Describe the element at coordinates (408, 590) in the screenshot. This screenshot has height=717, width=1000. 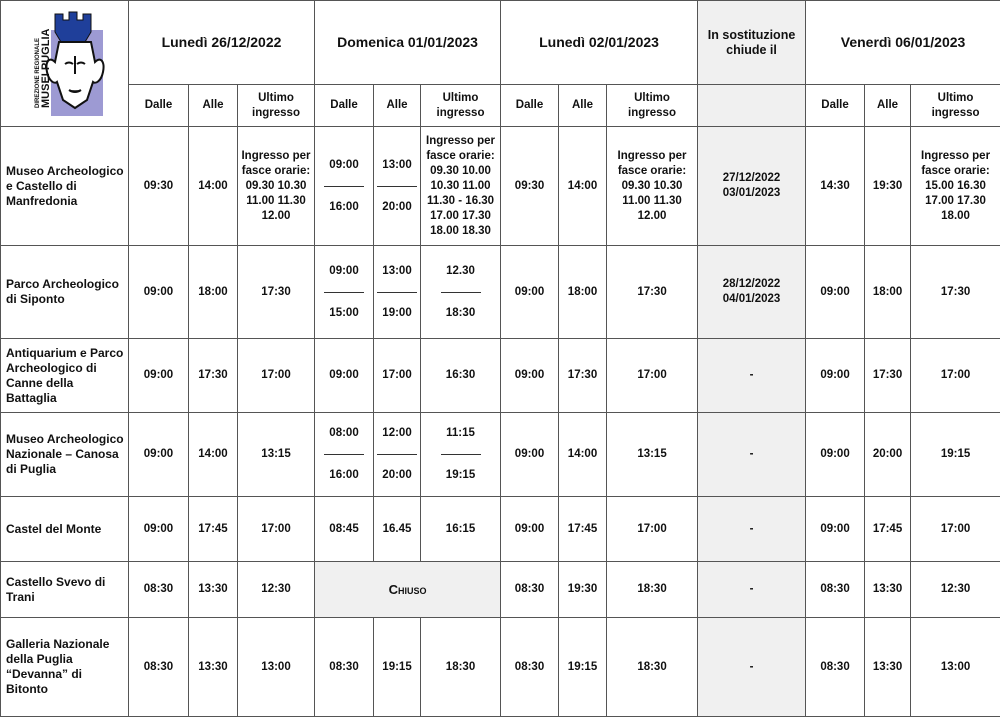
I see `closed-cell: Chiuso` at that location.